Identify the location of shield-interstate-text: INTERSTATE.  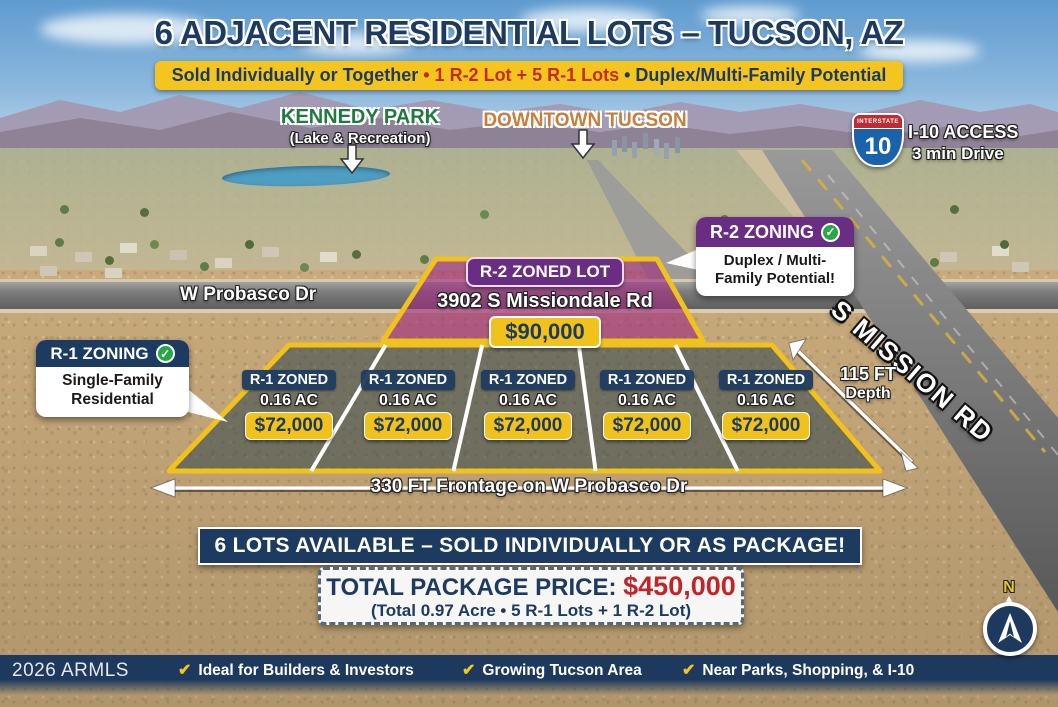
(878, 122).